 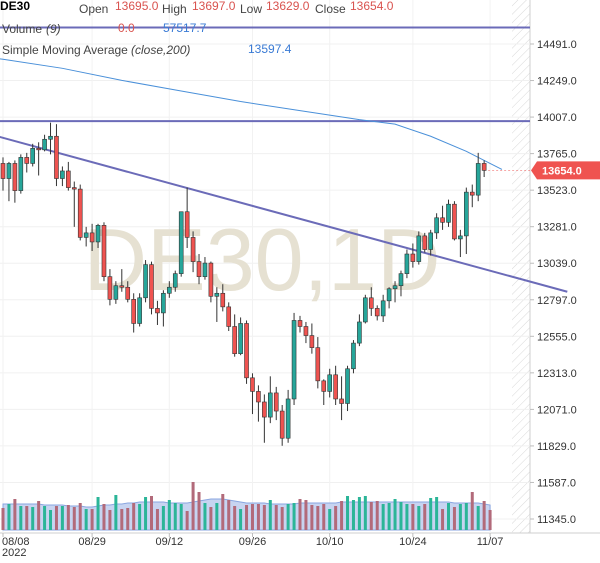 I want to click on y-tick-label: 11829.0, so click(x=556, y=447).